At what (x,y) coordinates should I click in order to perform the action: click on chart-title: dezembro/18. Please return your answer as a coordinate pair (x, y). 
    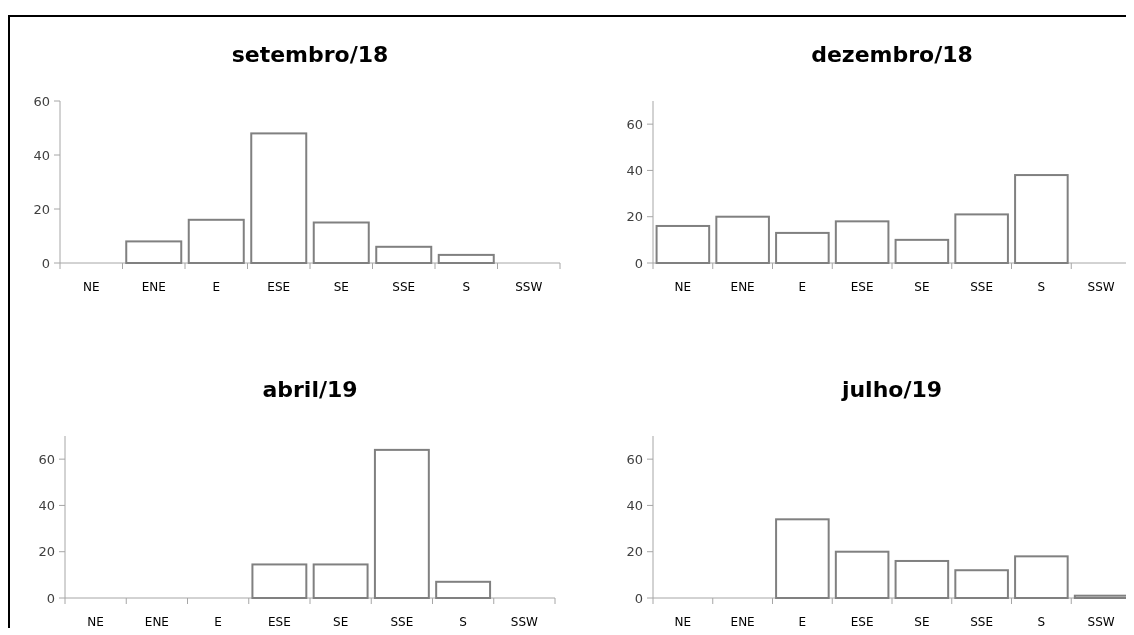
    Looking at the image, I should click on (892, 54).